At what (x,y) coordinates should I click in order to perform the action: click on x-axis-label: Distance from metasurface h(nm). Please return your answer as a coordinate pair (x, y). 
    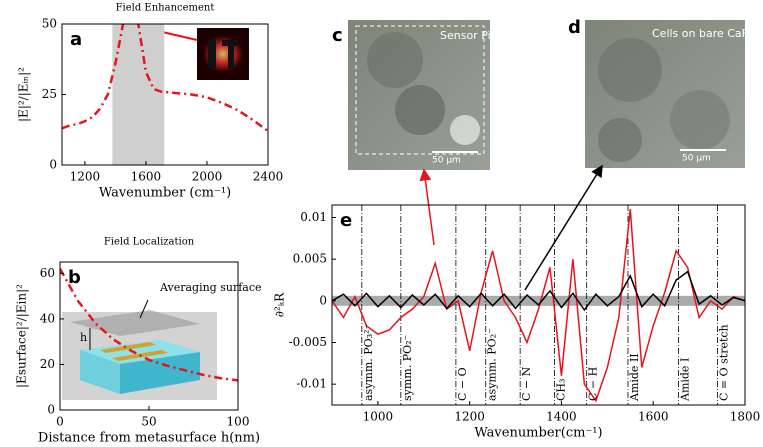
    Looking at the image, I should click on (149, 438).